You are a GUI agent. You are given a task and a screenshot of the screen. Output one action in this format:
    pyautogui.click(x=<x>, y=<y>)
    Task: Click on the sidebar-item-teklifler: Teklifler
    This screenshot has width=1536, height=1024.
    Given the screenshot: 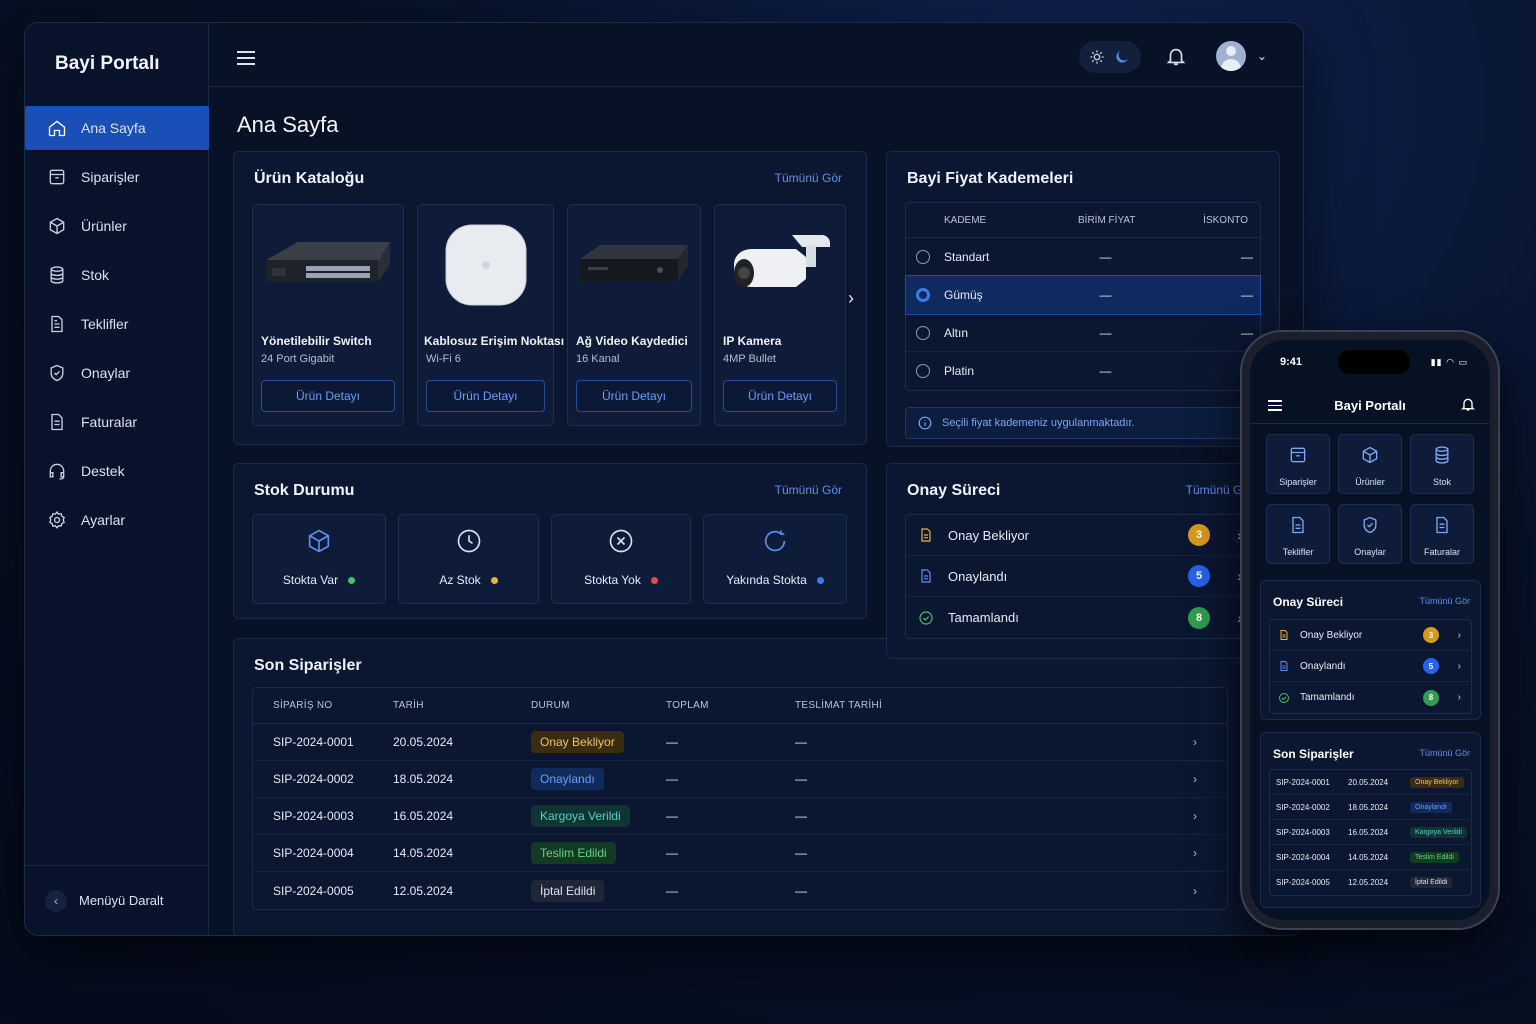 What is the action you would take?
    pyautogui.click(x=117, y=324)
    